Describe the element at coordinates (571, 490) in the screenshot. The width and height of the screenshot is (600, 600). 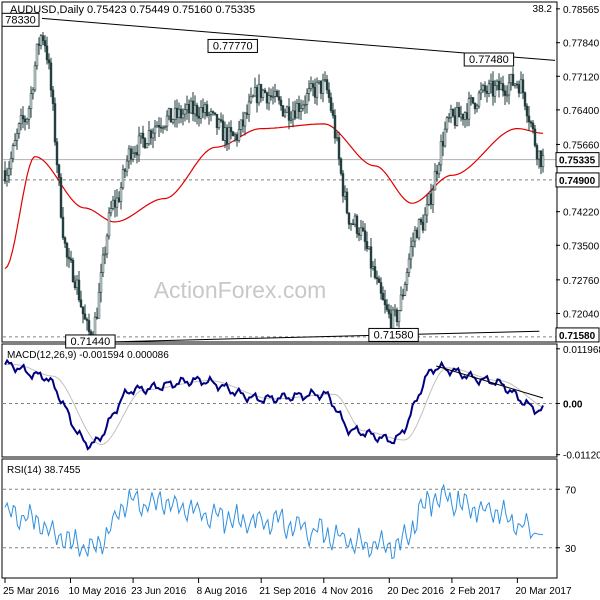
I see `rsi-tick-label: 70` at that location.